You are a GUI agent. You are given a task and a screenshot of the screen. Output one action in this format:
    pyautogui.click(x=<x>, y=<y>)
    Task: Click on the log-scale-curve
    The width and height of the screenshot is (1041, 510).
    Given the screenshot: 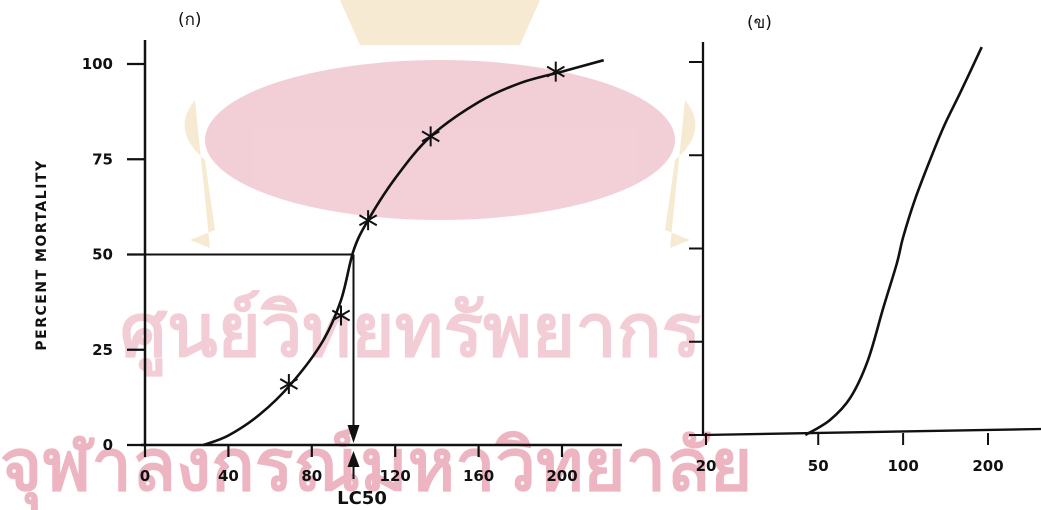 What is the action you would take?
    pyautogui.click(x=893, y=241)
    